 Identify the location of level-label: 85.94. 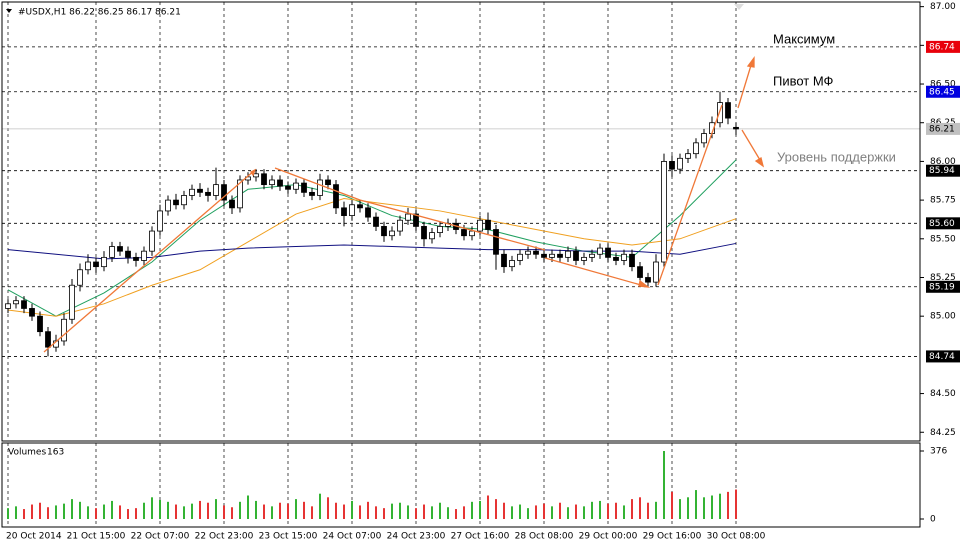
(942, 171).